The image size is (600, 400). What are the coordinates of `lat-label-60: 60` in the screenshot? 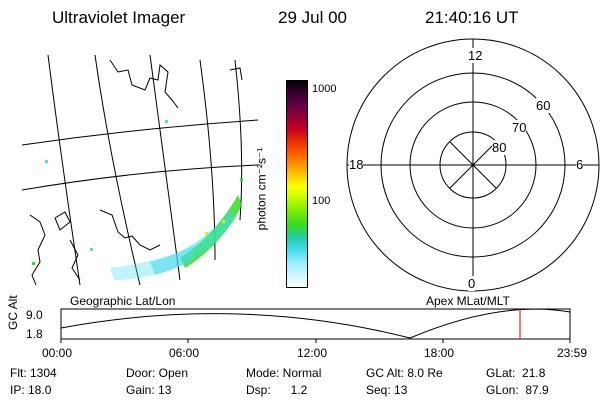 It's located at (543, 105).